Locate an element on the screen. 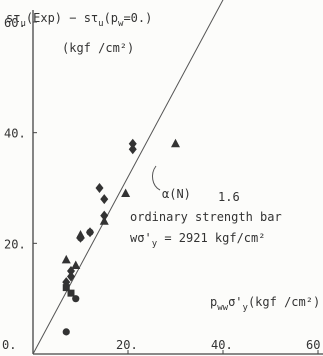 This screenshot has width=323, height=356. y-tick-label: 20. is located at coordinates (15, 244).